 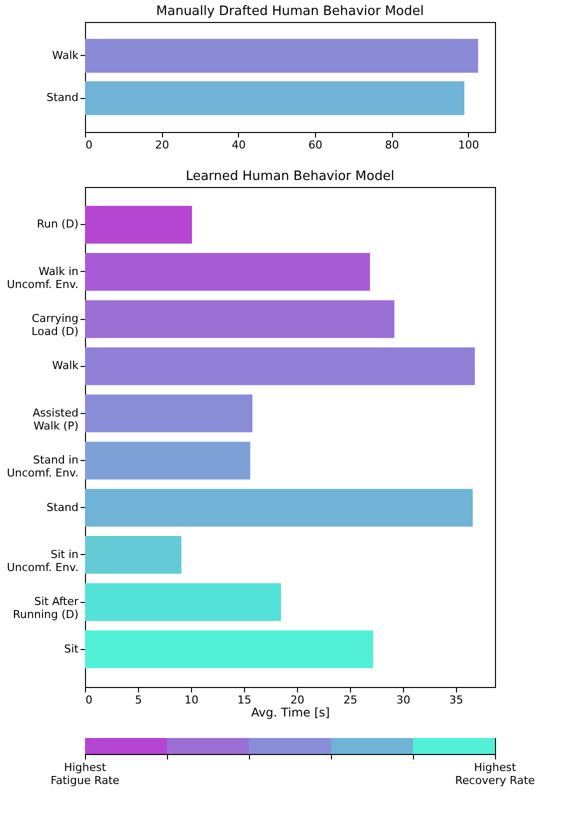 What do you see at coordinates (290, 713) in the screenshot?
I see `x-axis-title: Avg. Time [s]` at bounding box center [290, 713].